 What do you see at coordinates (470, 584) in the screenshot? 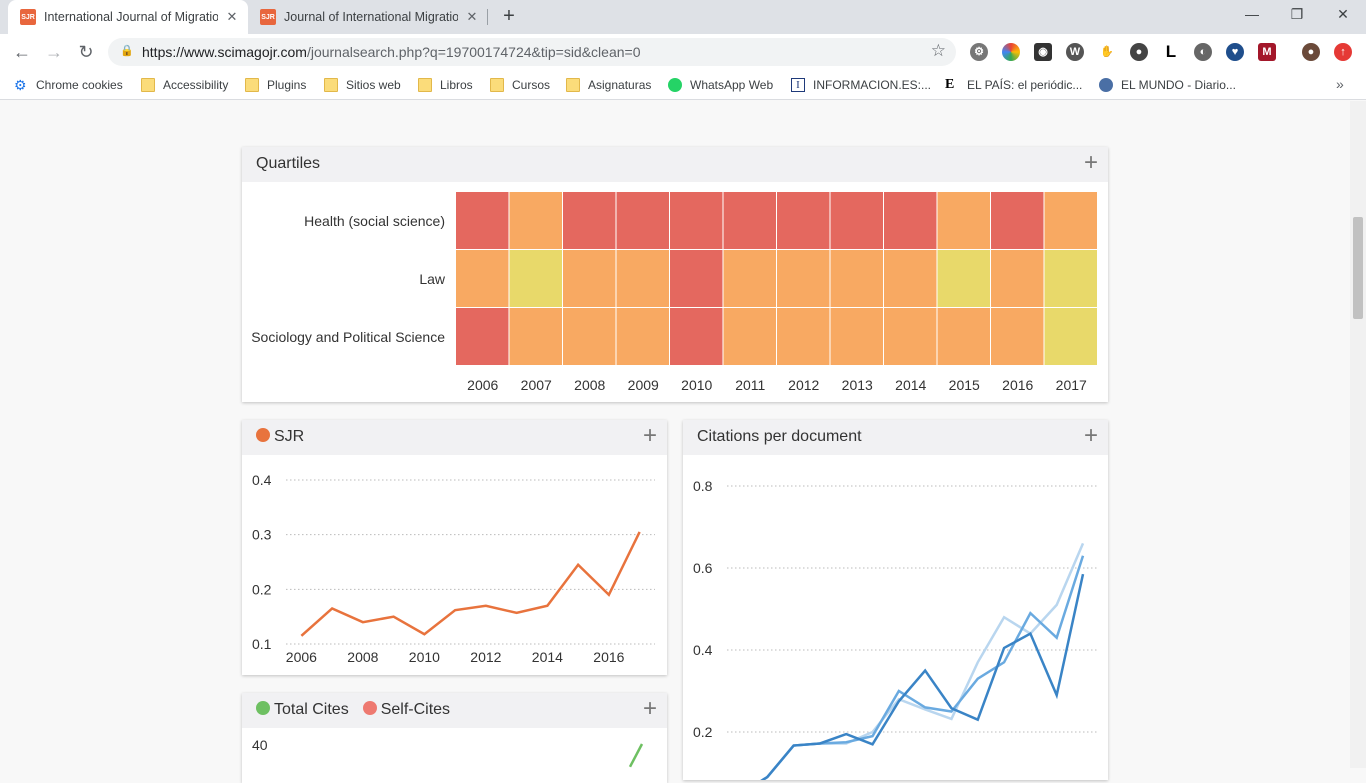
I see `sjr-series-line` at bounding box center [470, 584].